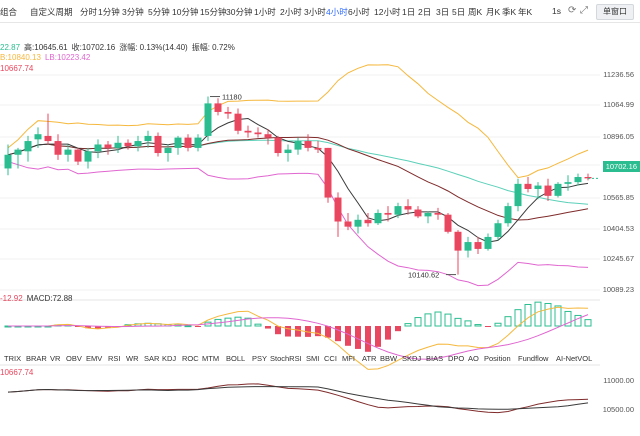 The height and width of the screenshot is (436, 640). Describe the element at coordinates (618, 197) in the screenshot. I see `price-tick-label: 10565.85` at that location.